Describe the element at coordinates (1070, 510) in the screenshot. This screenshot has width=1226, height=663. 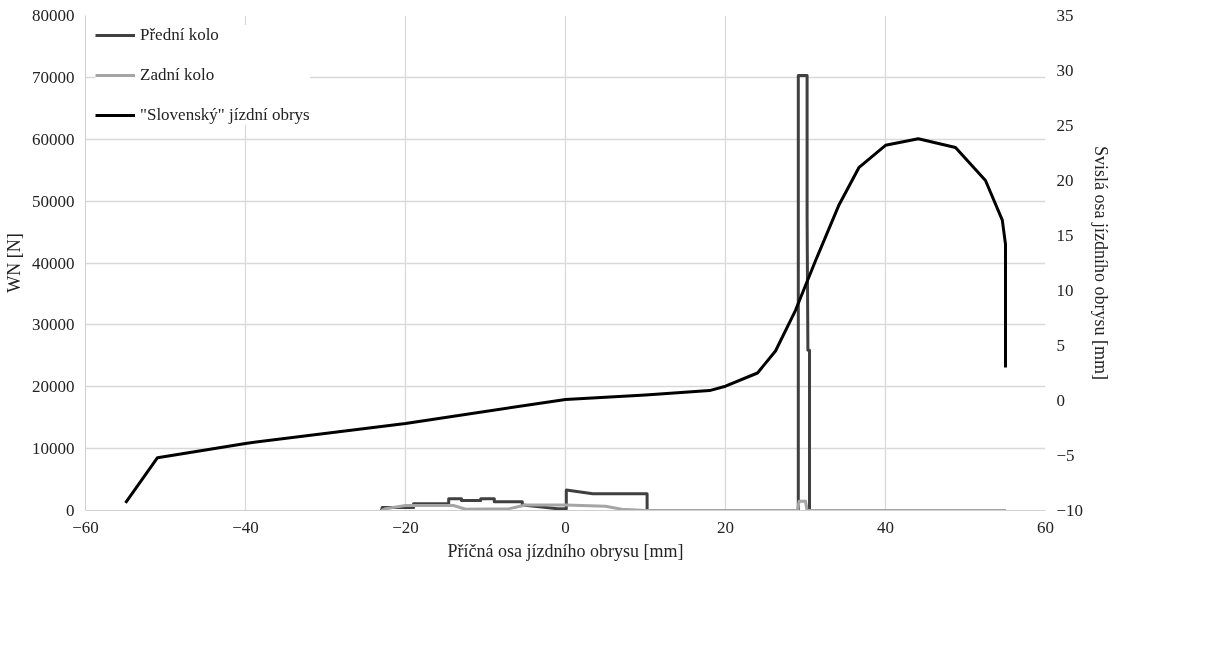
I see `y2-tick-label: −10` at that location.